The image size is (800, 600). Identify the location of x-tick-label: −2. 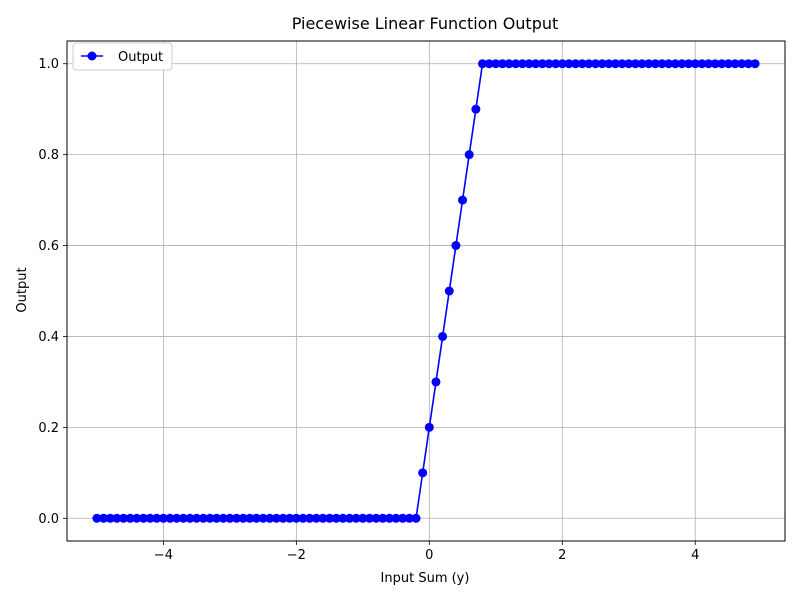
(296, 555).